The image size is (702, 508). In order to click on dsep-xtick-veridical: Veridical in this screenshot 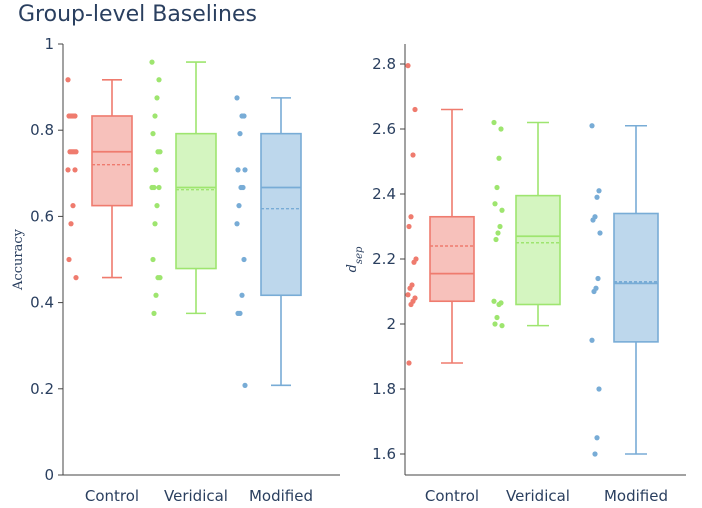, I will do `click(538, 496)`.